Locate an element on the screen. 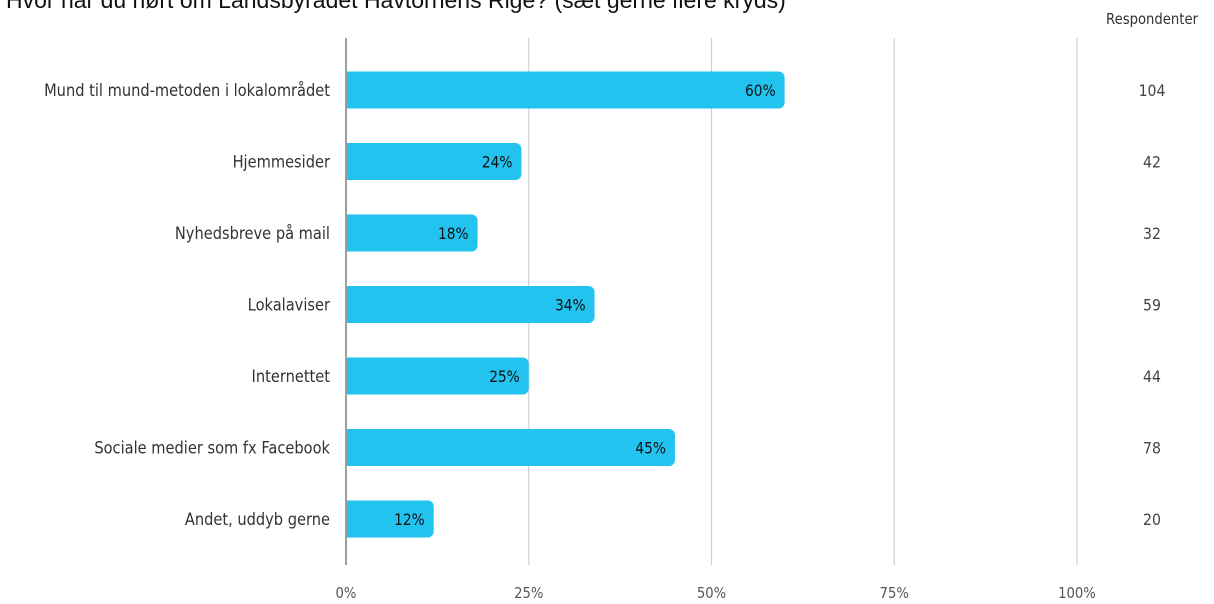 This screenshot has height=604, width=1214. respondent-count: 78 is located at coordinates (1152, 448).